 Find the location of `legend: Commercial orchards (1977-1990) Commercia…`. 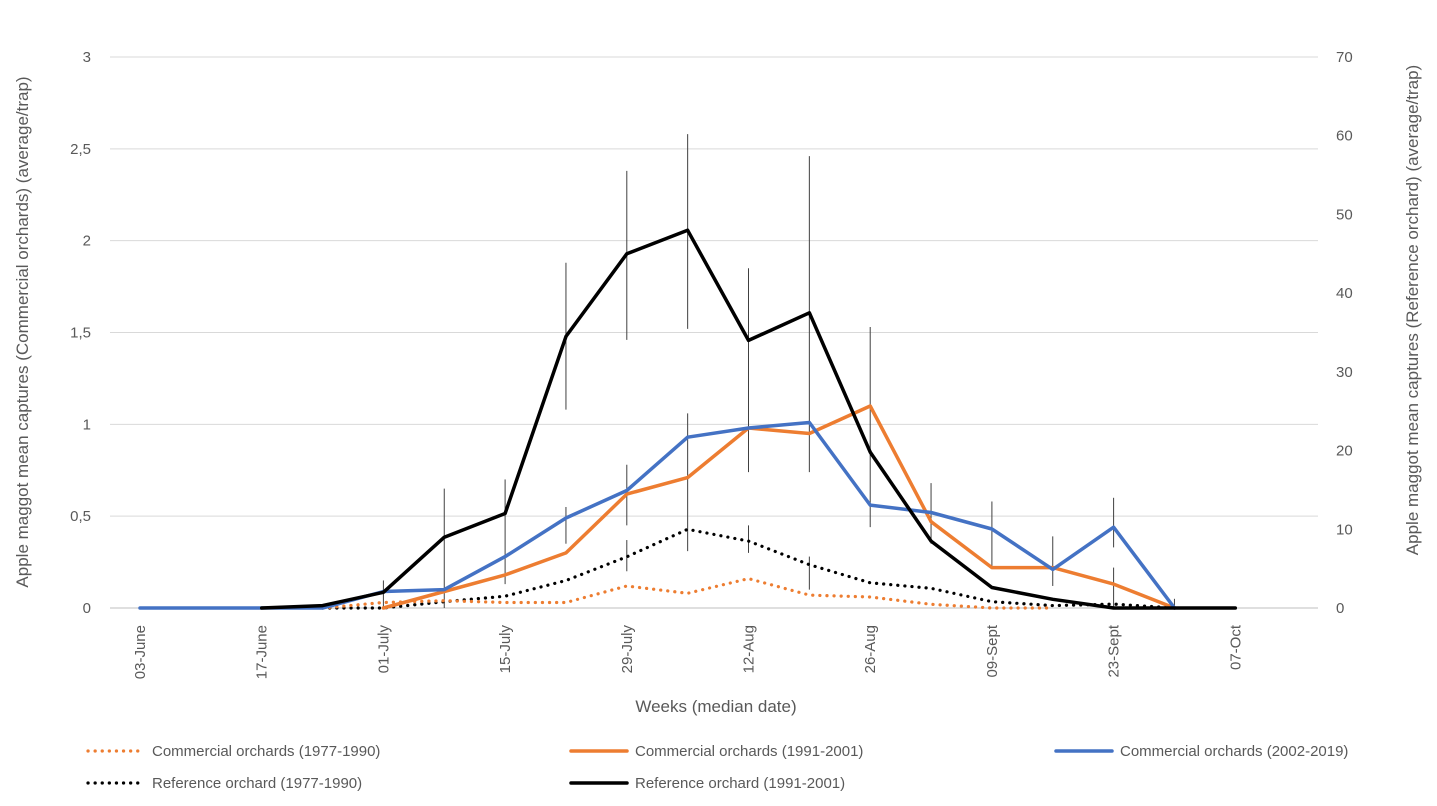

legend: Commercial orchards (1977-1990) Commercia… is located at coordinates (717, 767).